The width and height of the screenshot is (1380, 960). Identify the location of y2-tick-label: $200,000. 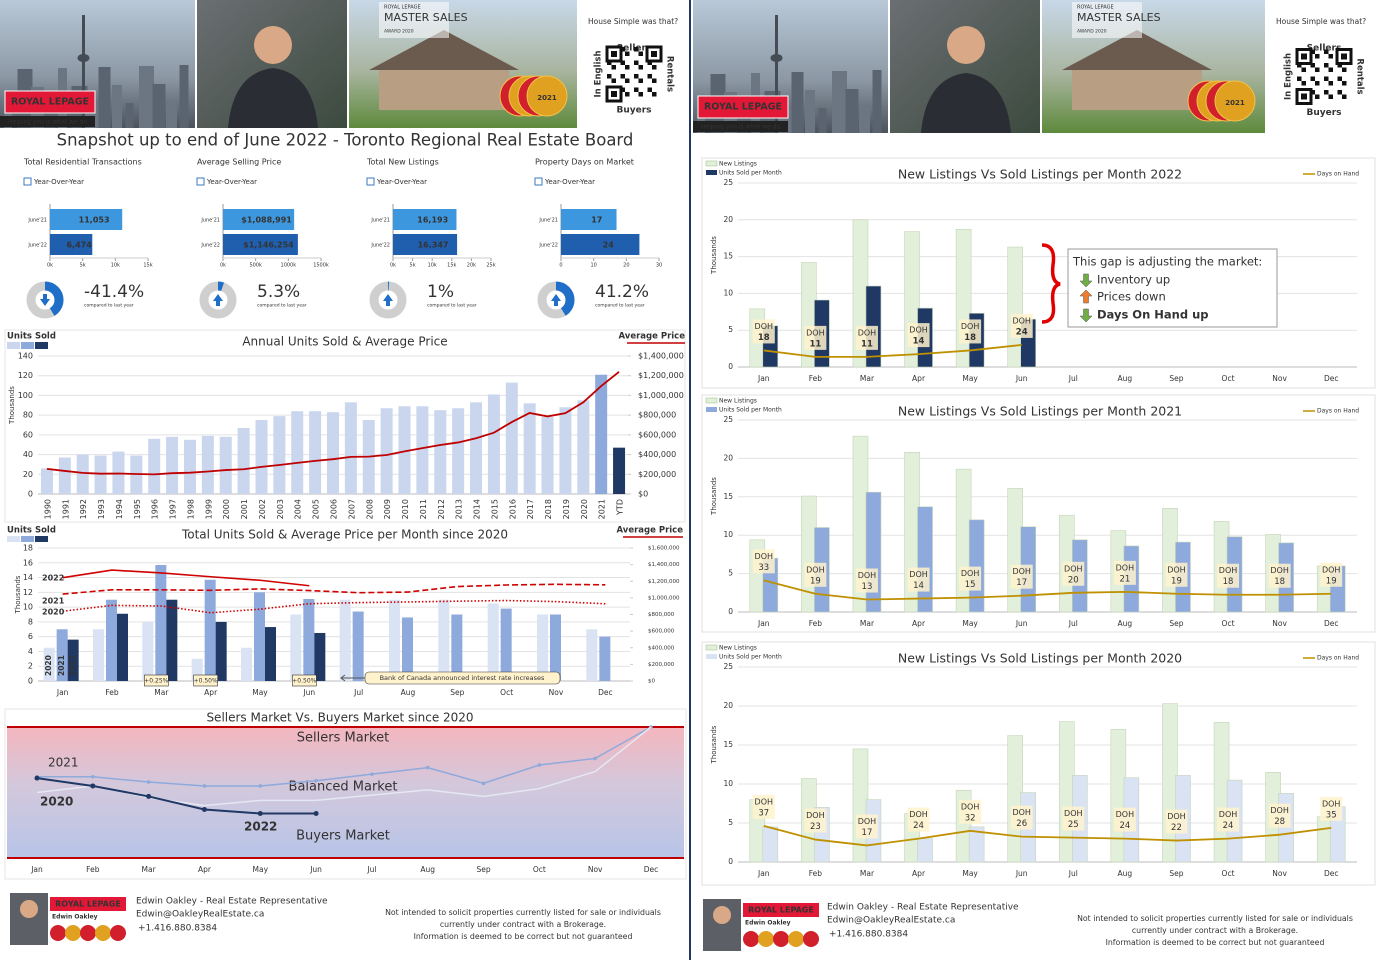
(661, 665).